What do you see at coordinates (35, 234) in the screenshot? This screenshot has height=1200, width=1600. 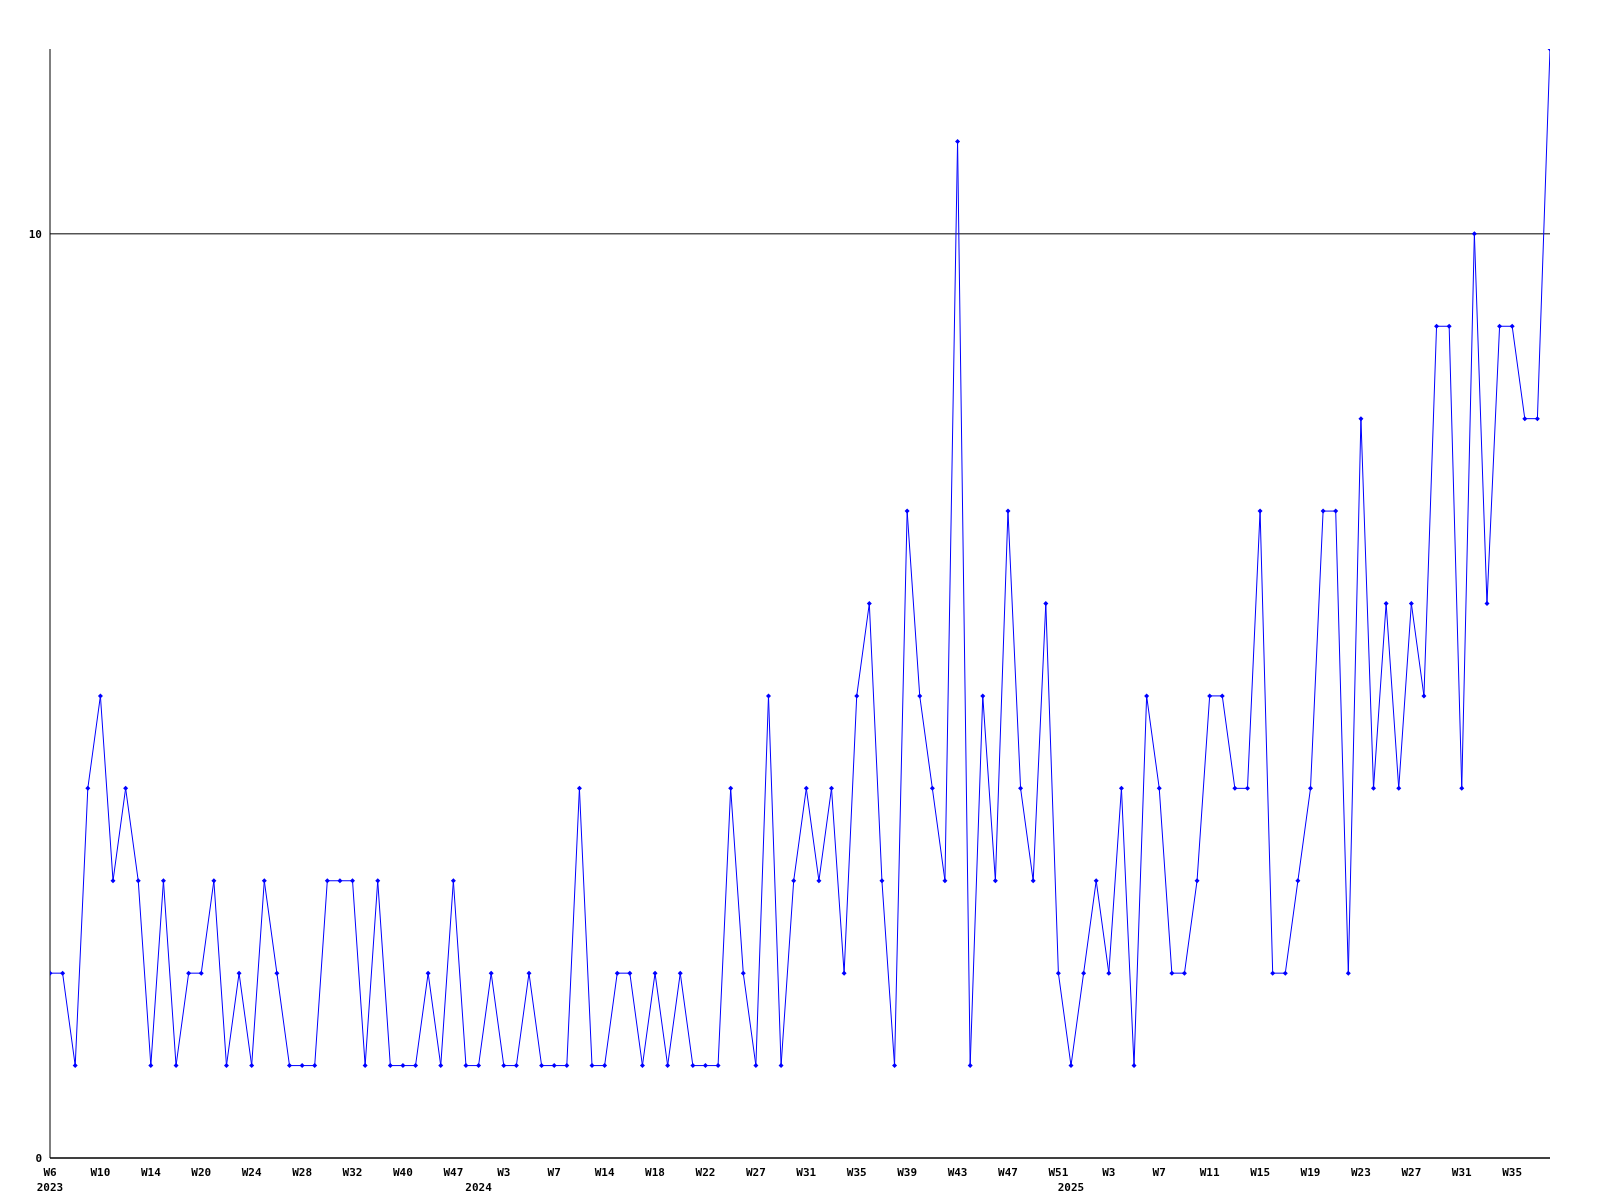 I see `y-tick-label: 10` at bounding box center [35, 234].